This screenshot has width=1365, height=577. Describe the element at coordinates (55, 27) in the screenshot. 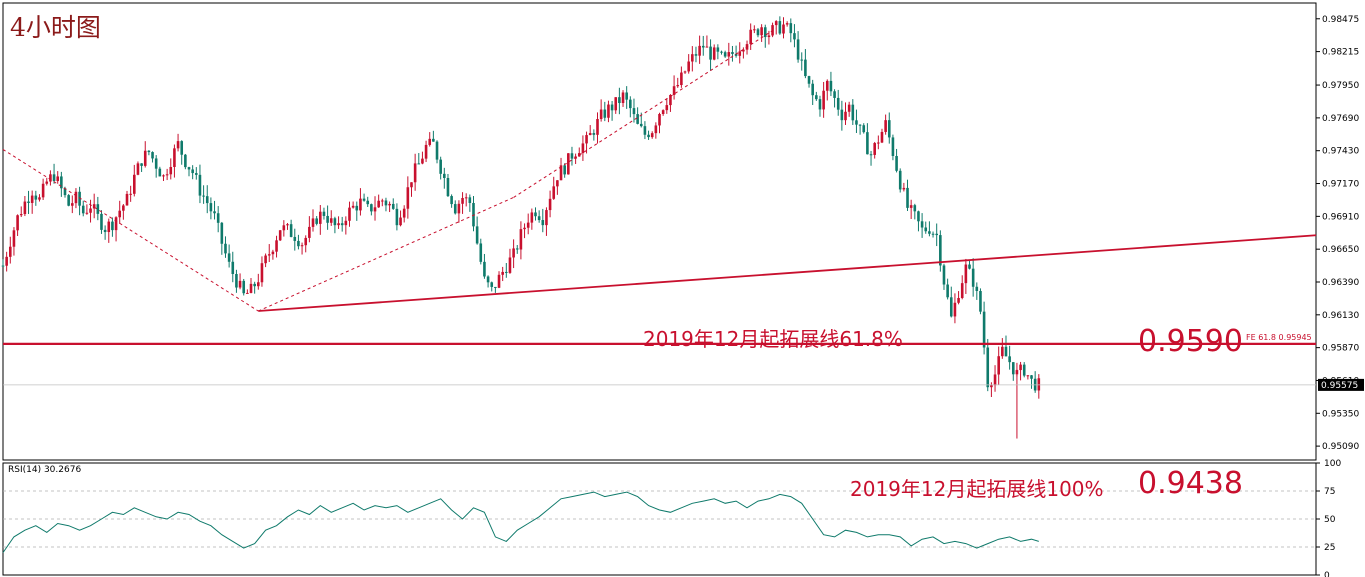

I see `chart-title: 4小时图` at that location.